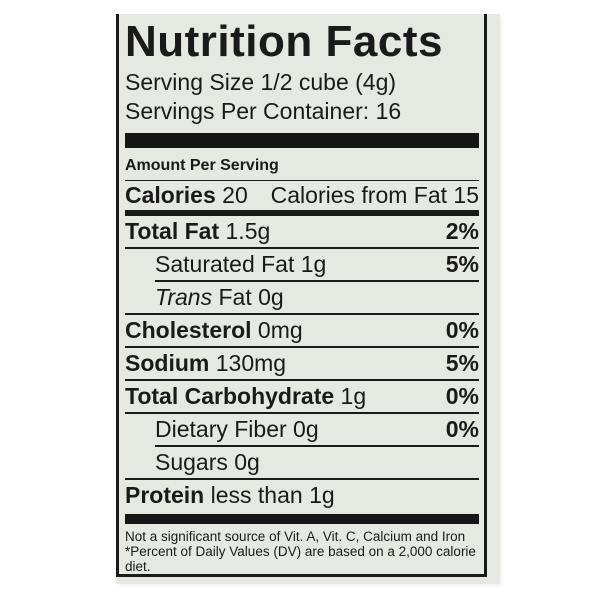 The image size is (600, 600). Describe the element at coordinates (225, 263) in the screenshot. I see `nutrient-name: Saturated Fat` at that location.